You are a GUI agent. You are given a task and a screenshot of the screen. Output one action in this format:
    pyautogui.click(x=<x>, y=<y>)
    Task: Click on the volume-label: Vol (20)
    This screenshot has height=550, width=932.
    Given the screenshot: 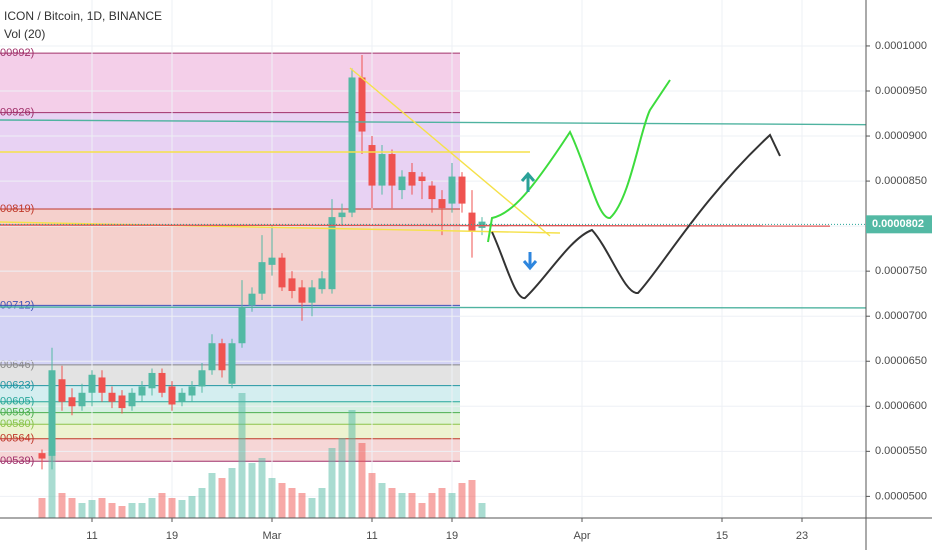 What is the action you would take?
    pyautogui.click(x=24, y=34)
    